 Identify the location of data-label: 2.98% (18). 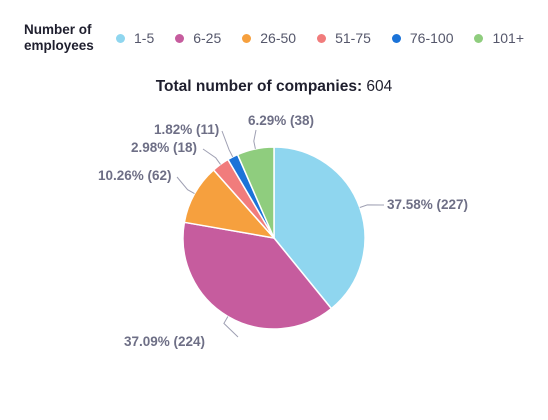
(164, 147).